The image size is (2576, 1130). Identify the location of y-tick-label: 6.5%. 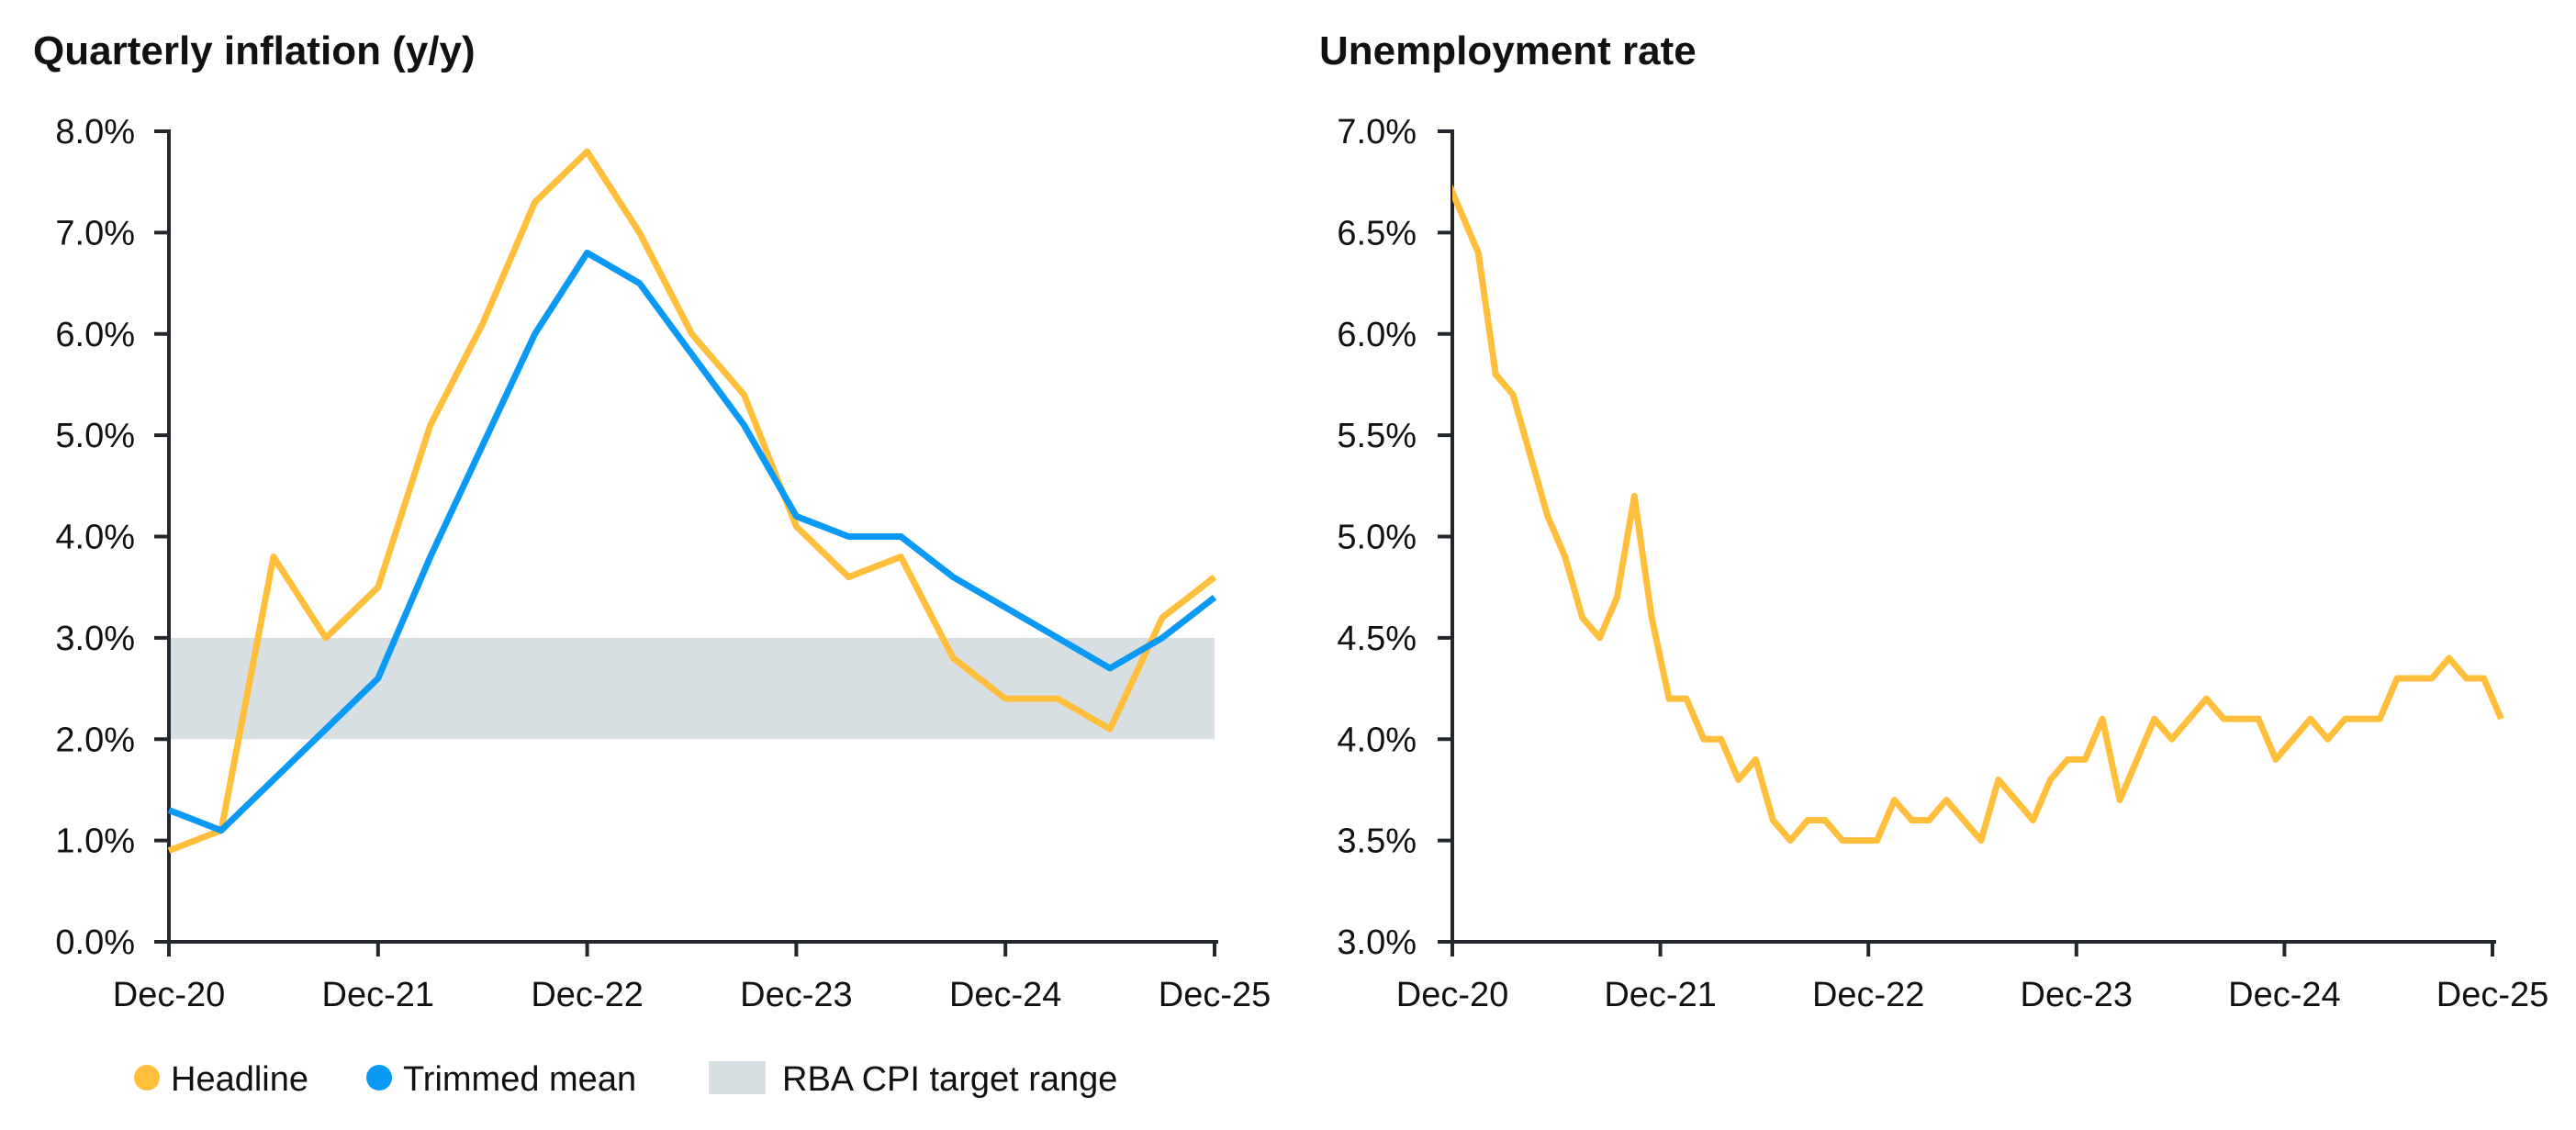
(1377, 233).